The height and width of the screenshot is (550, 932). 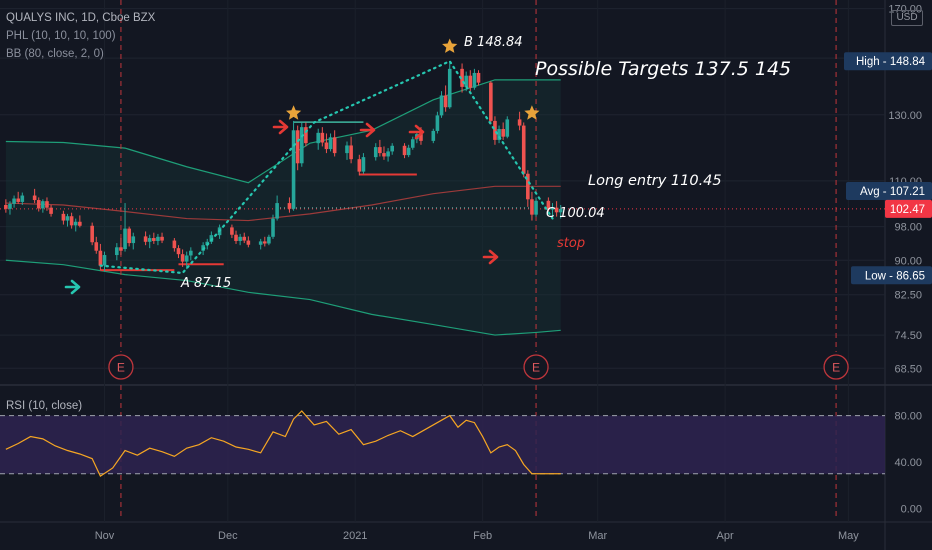 I want to click on annotation-point-a: A 87.15, so click(x=205, y=283).